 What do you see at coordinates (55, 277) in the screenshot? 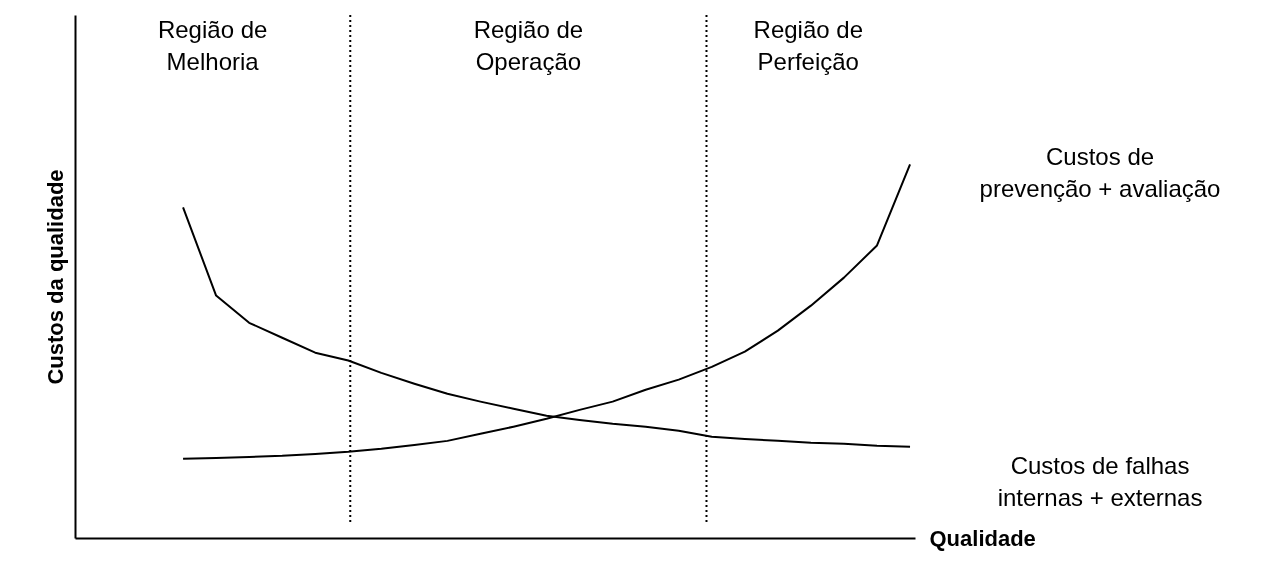
I see `y-axis-title: Custos da qualidade` at bounding box center [55, 277].